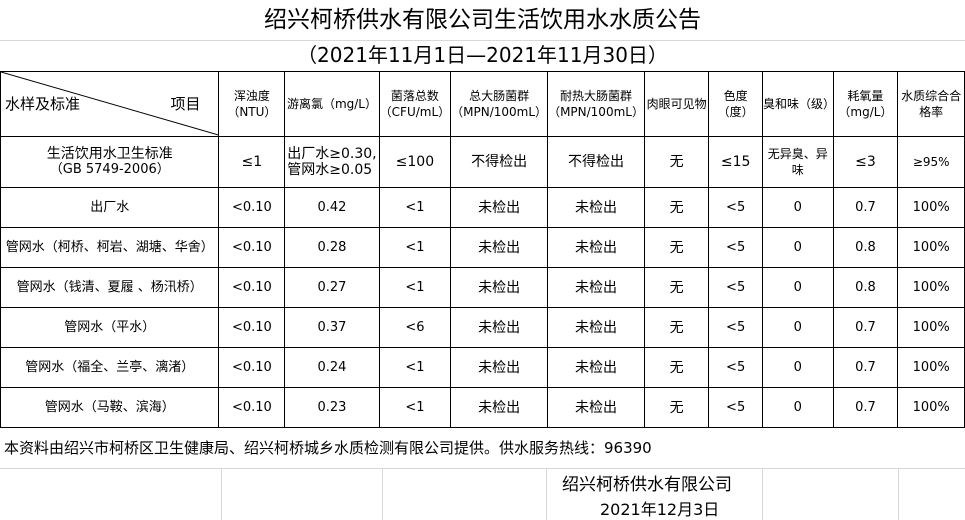 This screenshot has width=965, height=520. I want to click on sample-name: 出厂水, so click(110, 207).